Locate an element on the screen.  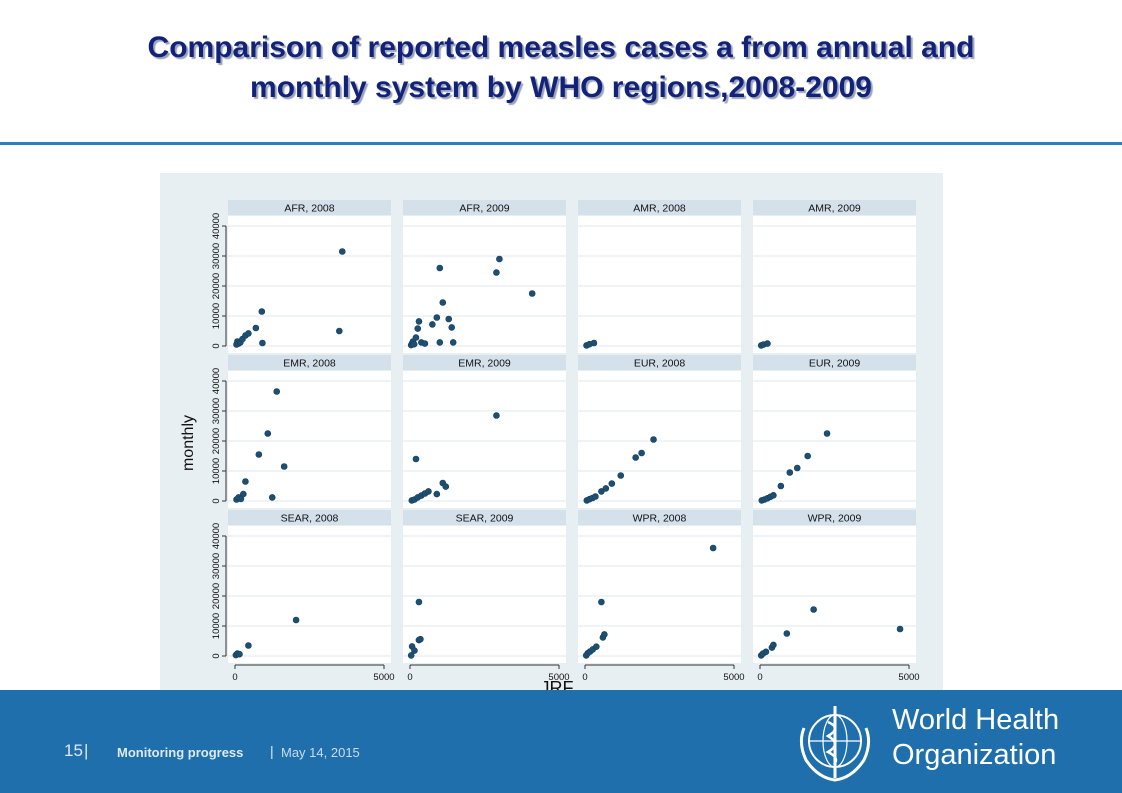
panel-label: EMR, 2009 is located at coordinates (484, 364).